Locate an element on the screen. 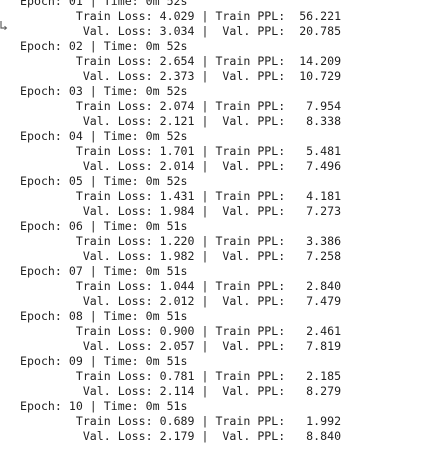 This screenshot has height=470, width=427. val-metrics-line: Val. Loss: 1.982 | Val. PPL: 7.258 is located at coordinates (181, 256).